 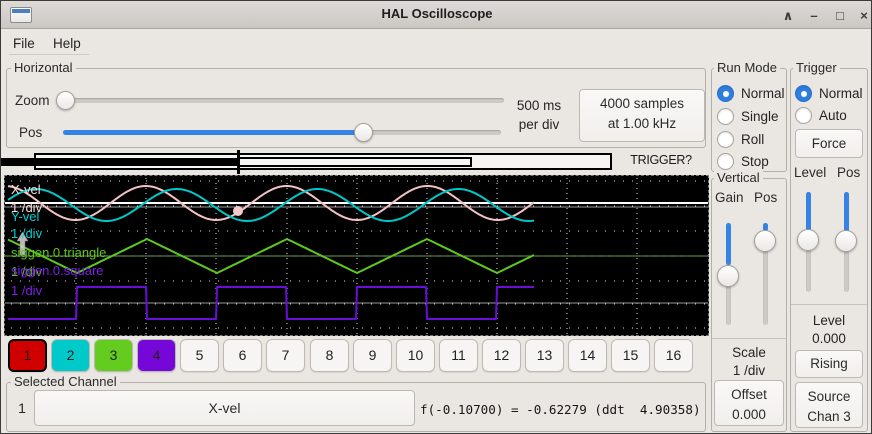 What do you see at coordinates (829, 396) in the screenshot?
I see `source-label: Source` at bounding box center [829, 396].